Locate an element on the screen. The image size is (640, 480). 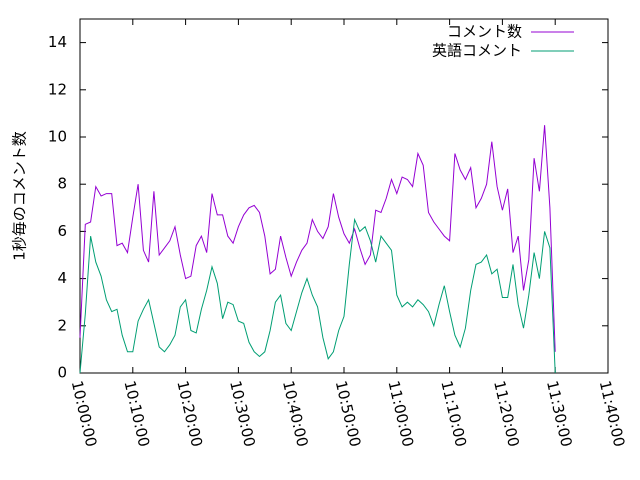
x-tick-label: 10:00:00 is located at coordinates (84, 414).